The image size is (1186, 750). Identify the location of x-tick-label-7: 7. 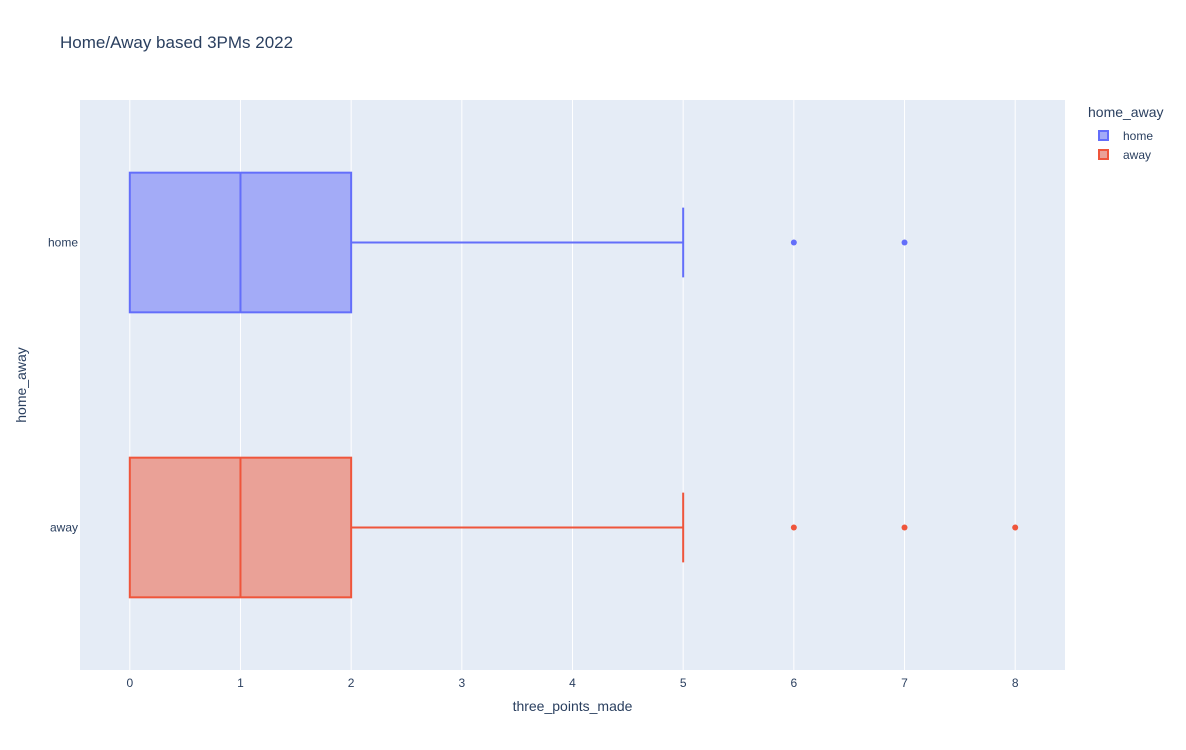
(904, 683).